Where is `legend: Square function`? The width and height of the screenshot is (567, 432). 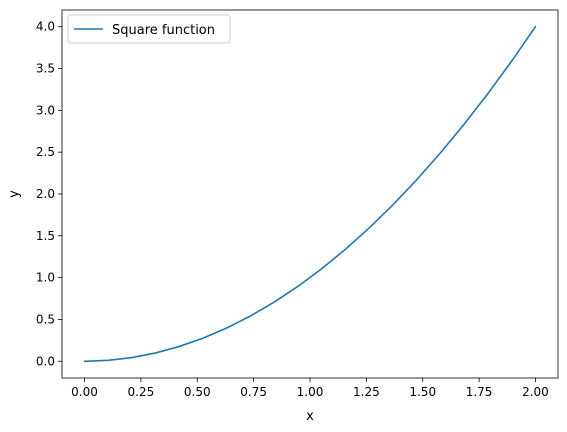
legend: Square function is located at coordinates (149, 29).